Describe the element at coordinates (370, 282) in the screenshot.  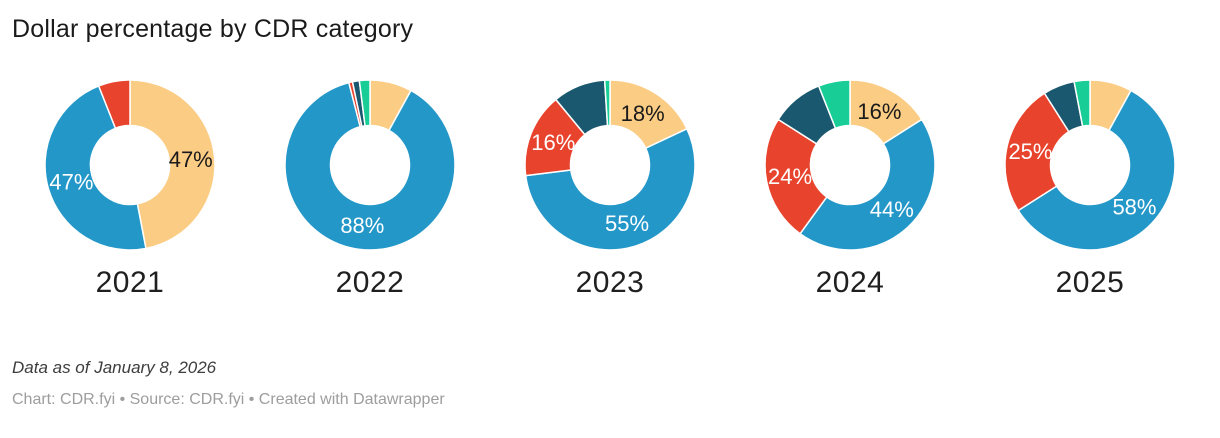
I see `year-label: 2022` at that location.